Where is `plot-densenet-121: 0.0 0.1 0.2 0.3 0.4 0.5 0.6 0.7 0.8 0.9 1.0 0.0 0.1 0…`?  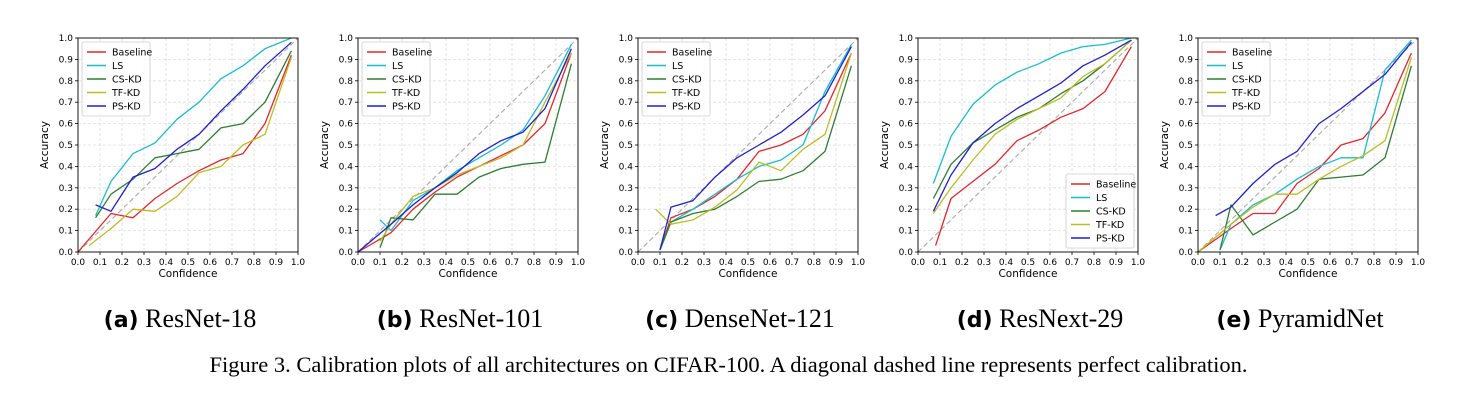
plot-densenet-121: 0.0 0.1 0.2 0.3 0.4 0.5 0.6 0.7 0.8 0.9 1.0 0.0 0.1 0… is located at coordinates (732, 157).